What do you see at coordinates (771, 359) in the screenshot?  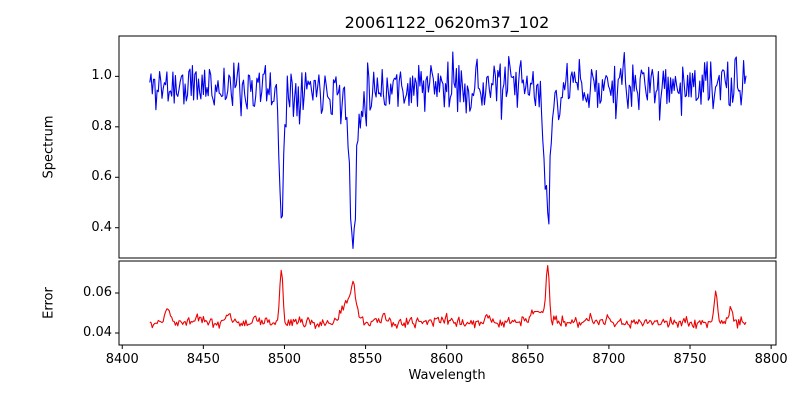 I see `x-tick-label: 8800` at bounding box center [771, 359].